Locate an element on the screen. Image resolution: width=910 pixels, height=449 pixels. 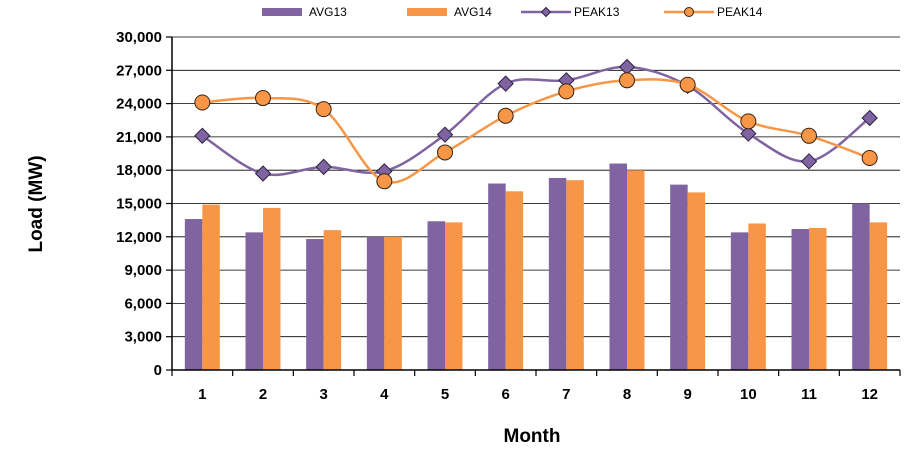
y-tick-label: 0 is located at coordinates (158, 370).